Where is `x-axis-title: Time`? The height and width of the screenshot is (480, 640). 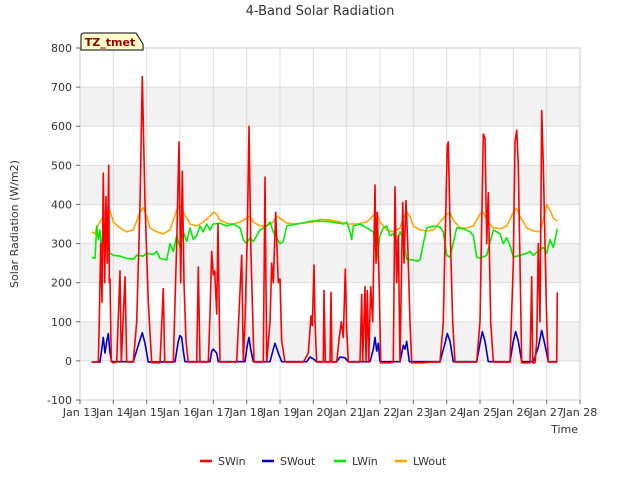
x-axis-title: Time is located at coordinates (564, 429).